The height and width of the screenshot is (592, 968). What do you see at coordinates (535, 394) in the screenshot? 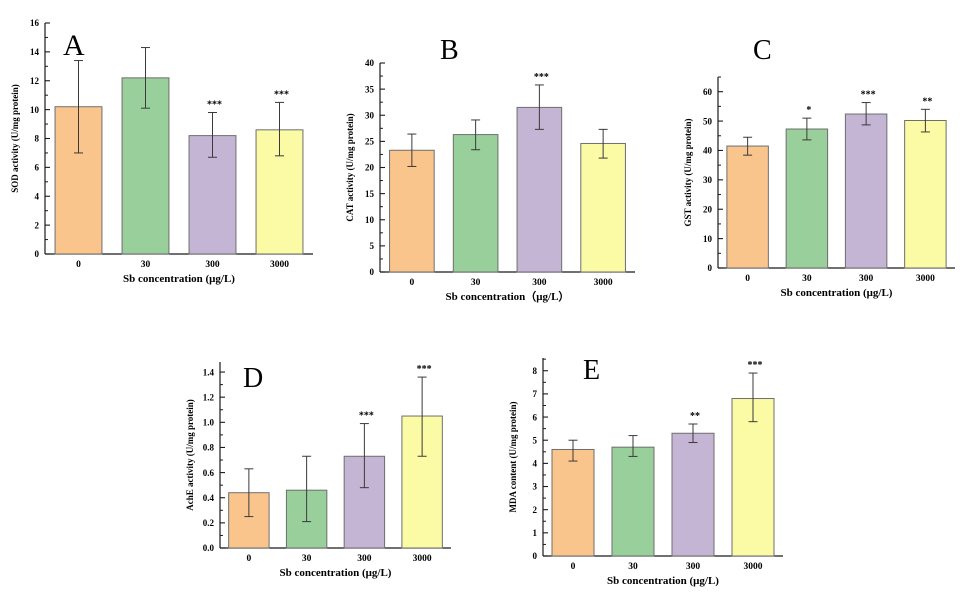
I see `svg-text: 7` at bounding box center [535, 394].